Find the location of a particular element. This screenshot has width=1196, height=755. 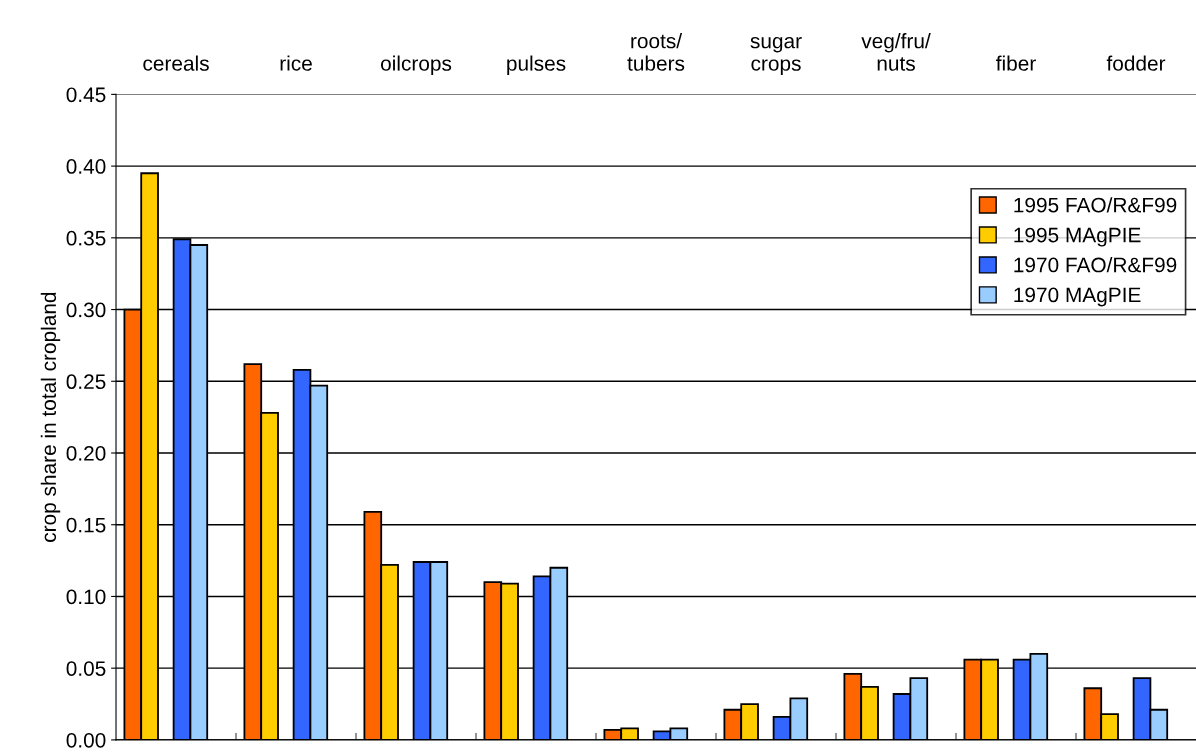

x-tick-label: sugar crops is located at coordinates (776, 55).